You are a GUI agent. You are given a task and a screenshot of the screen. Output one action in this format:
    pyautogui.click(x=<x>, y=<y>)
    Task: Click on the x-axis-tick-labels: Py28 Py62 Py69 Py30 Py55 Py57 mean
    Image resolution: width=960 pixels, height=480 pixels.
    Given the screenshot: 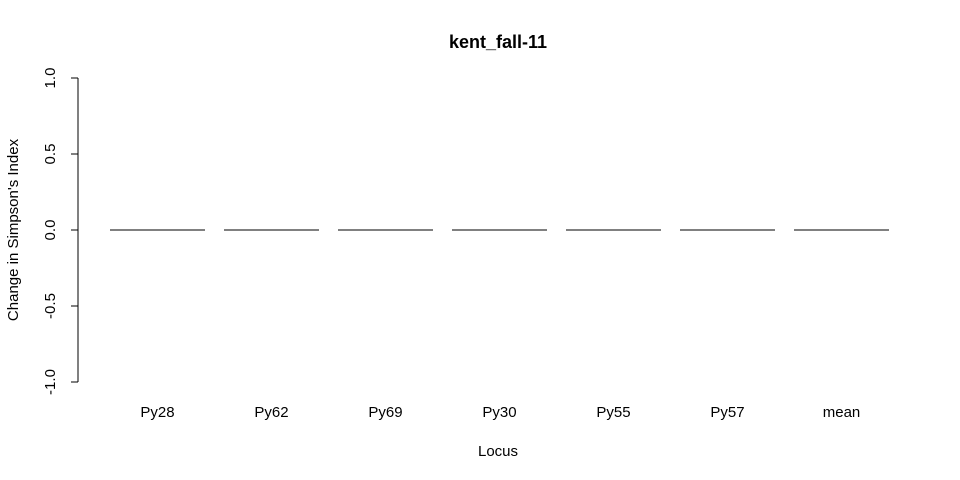 What is the action you would take?
    pyautogui.click(x=500, y=412)
    